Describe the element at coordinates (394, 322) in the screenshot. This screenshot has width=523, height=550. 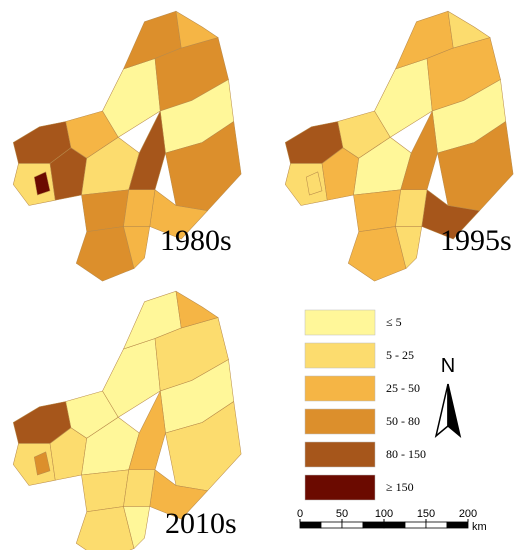
I see `legend-label: ≤ 5` at that location.